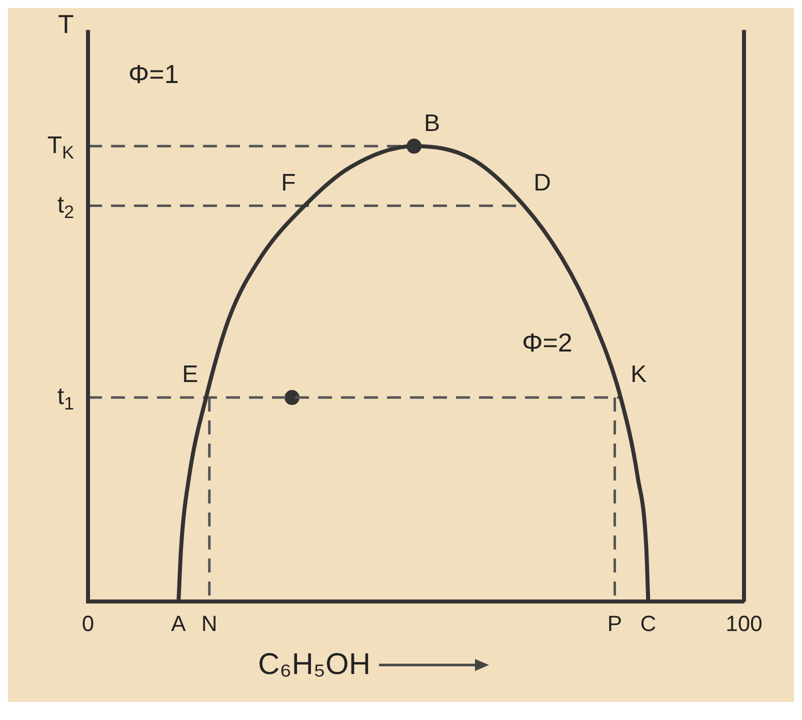 This screenshot has width=802, height=720. What do you see at coordinates (288, 182) in the screenshot?
I see `annotation: F` at bounding box center [288, 182].